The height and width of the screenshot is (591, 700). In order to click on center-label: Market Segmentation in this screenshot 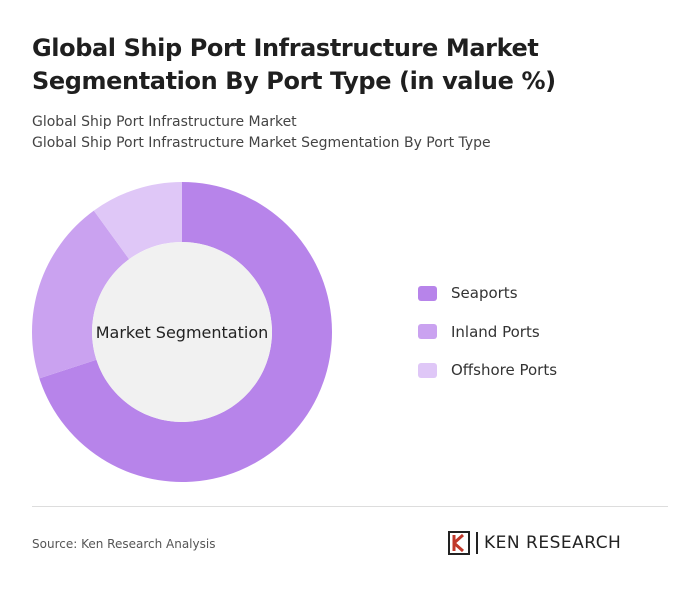, I will do `click(182, 332)`.